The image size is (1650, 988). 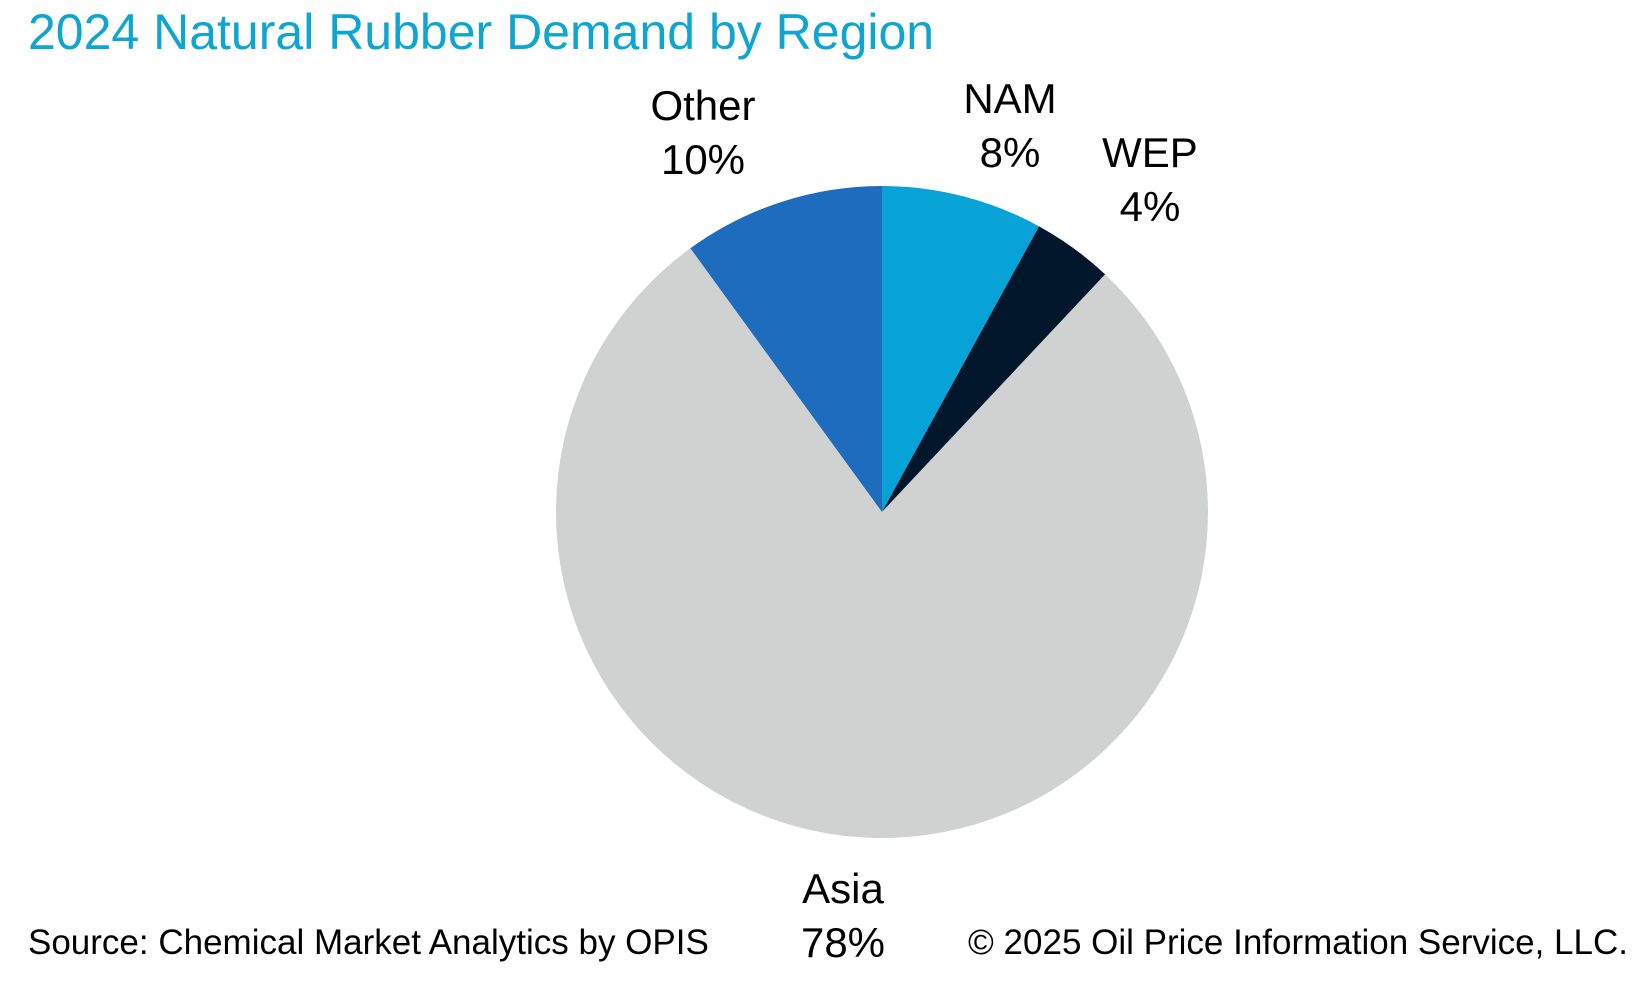 What do you see at coordinates (702, 105) in the screenshot?
I see `slice-label-other: Other` at bounding box center [702, 105].